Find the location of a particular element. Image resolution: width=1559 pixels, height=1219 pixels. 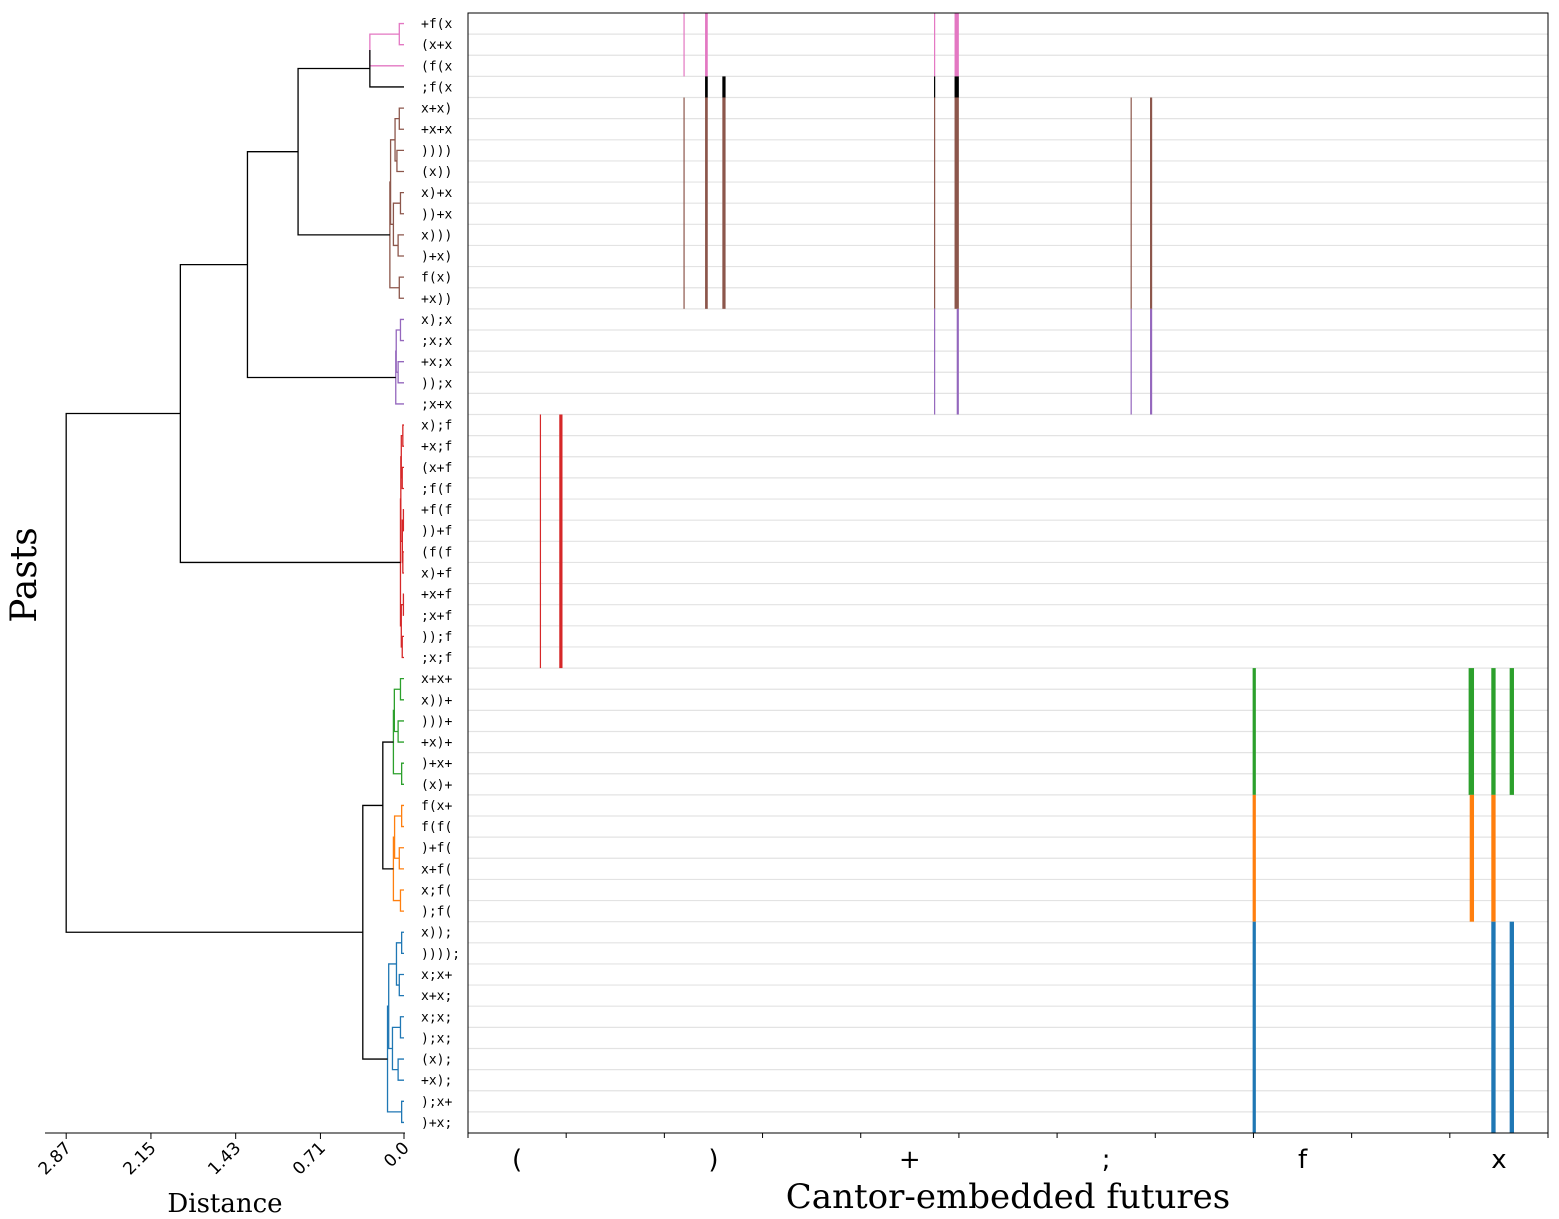

leaf-label: x+f( is located at coordinates (436, 869).